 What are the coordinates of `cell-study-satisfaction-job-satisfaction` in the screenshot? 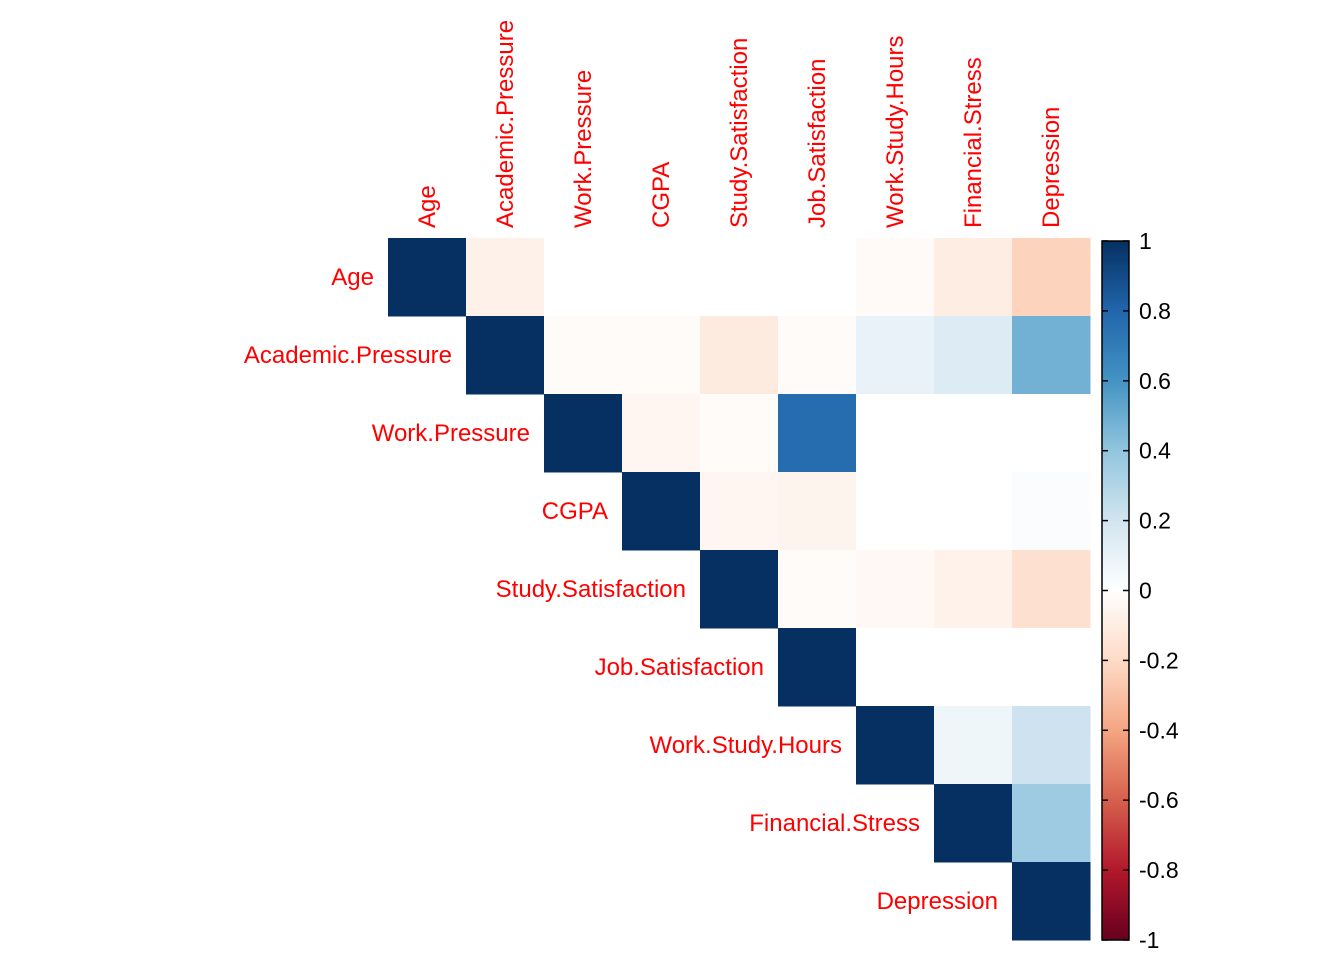 It's located at (817, 589).